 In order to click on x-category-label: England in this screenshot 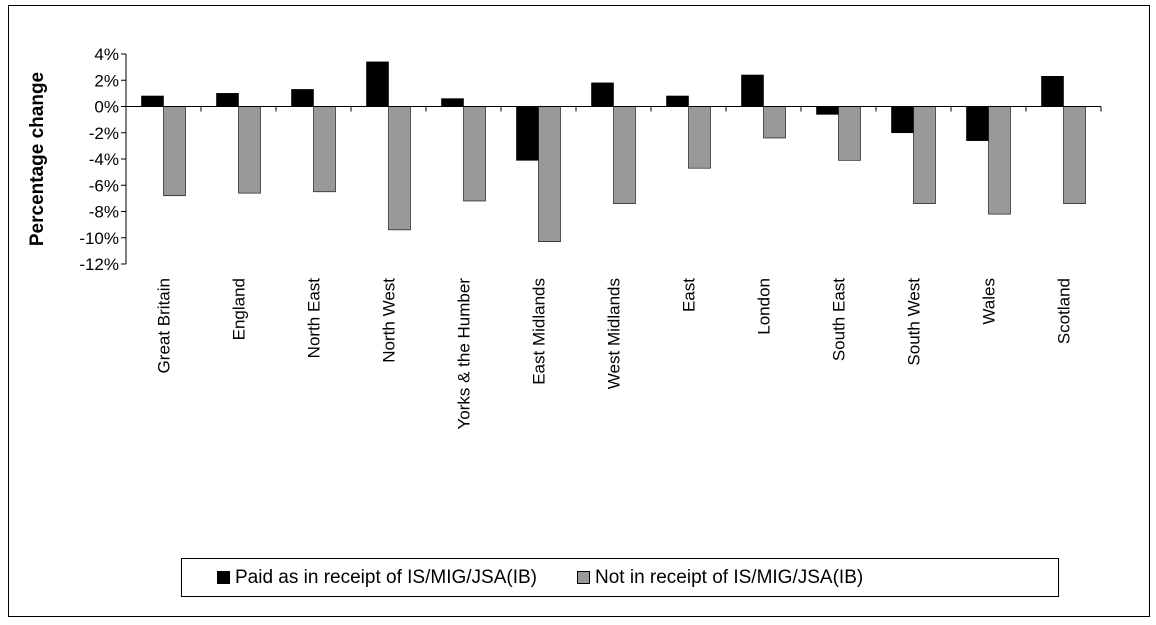, I will do `click(239, 309)`.